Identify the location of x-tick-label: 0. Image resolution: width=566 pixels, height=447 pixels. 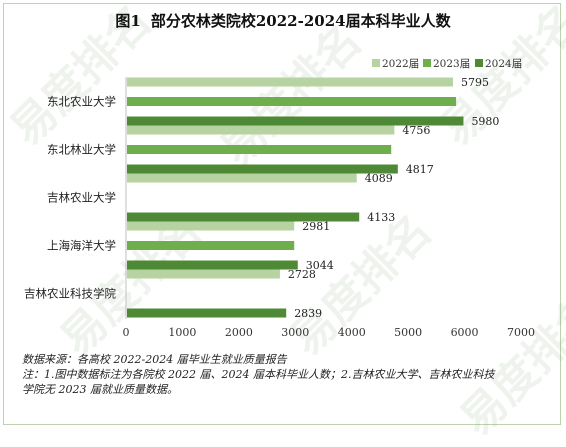
(126, 332).